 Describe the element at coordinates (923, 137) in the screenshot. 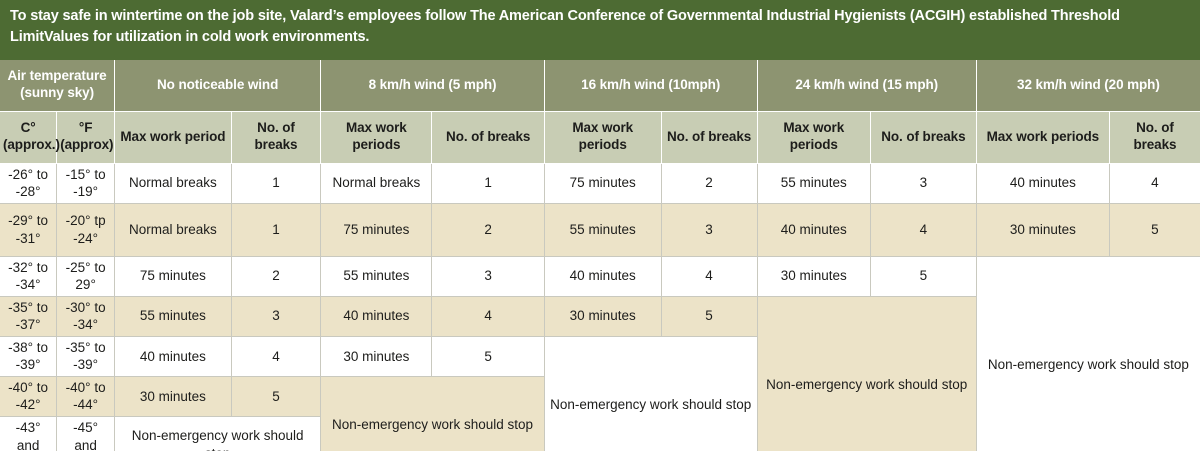

I see `subheader-24kmh-no-of-breaks: No. of breaks` at that location.